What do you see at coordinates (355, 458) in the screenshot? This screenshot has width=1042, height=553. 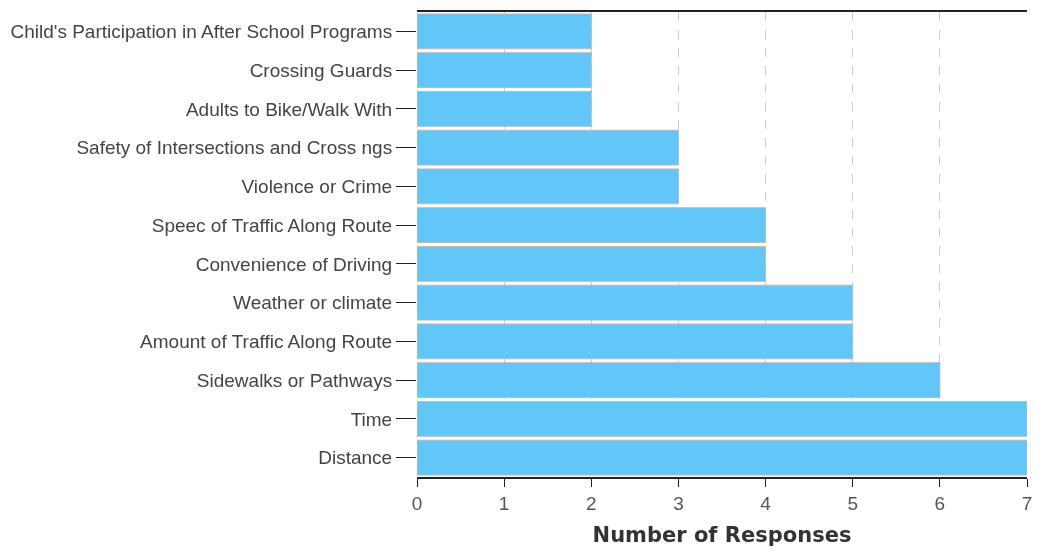 I see `y-tick-label: Distance` at bounding box center [355, 458].